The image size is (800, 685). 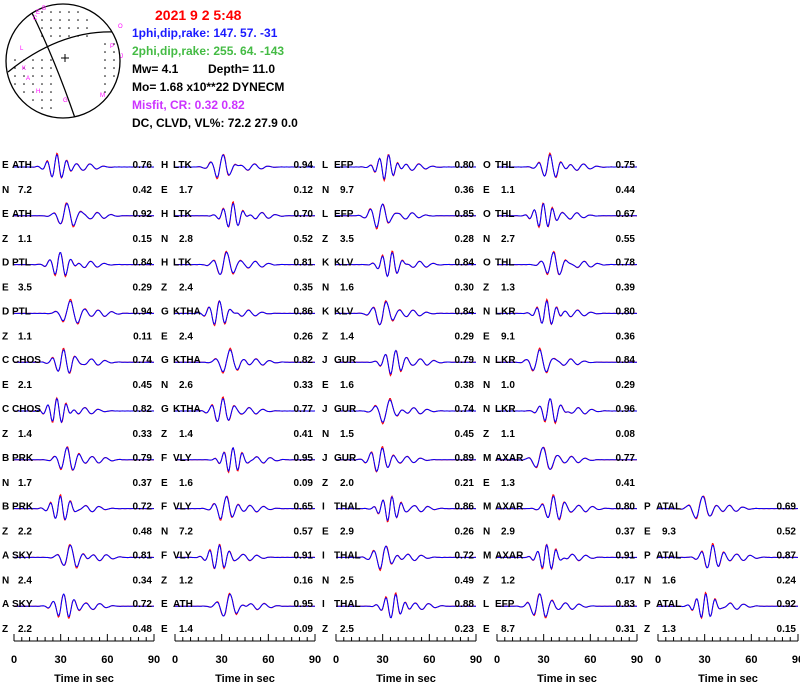 I want to click on station-name: LTK, so click(x=182, y=165).